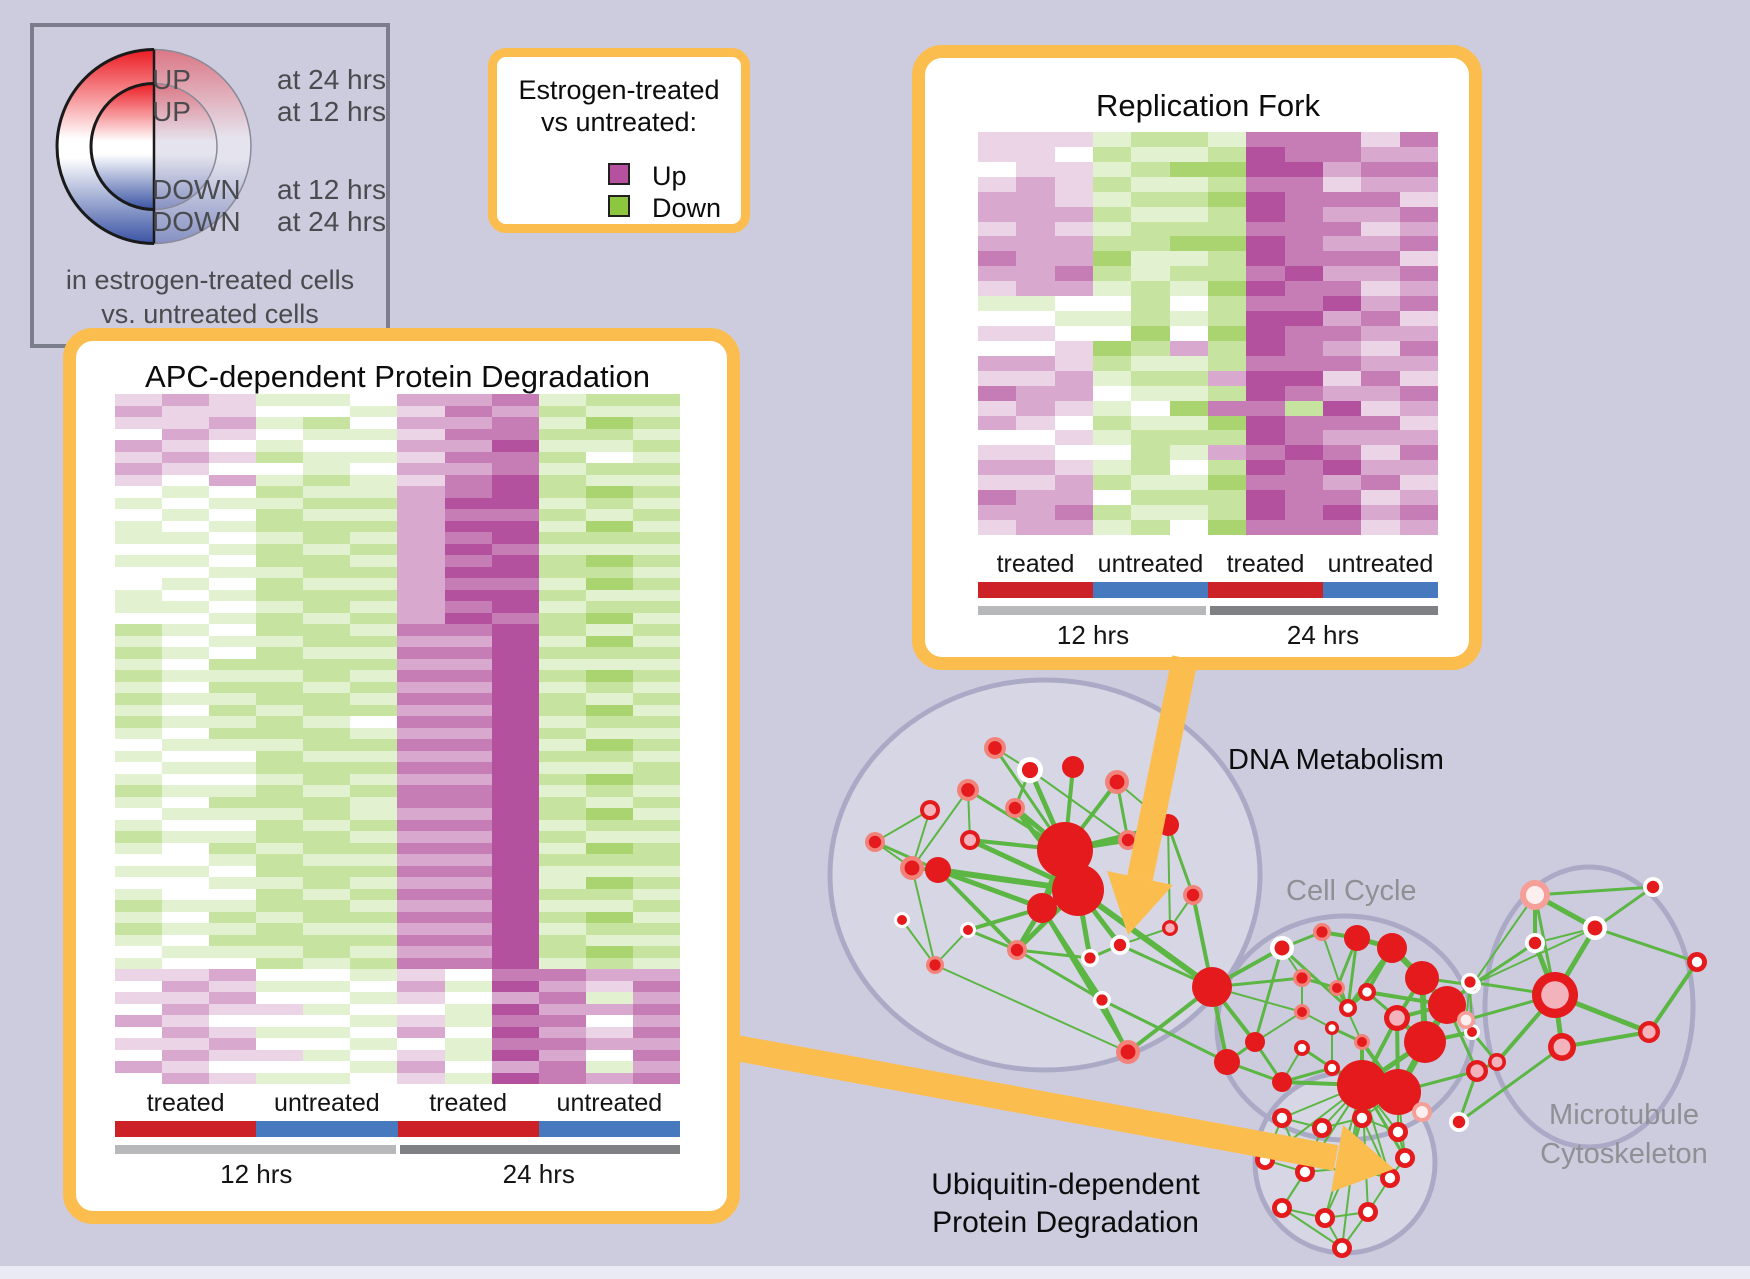 Image resolution: width=1750 pixels, height=1279 pixels. Describe the element at coordinates (538, 1174) in the screenshot. I see `hour-label: 24 hrs` at that location.